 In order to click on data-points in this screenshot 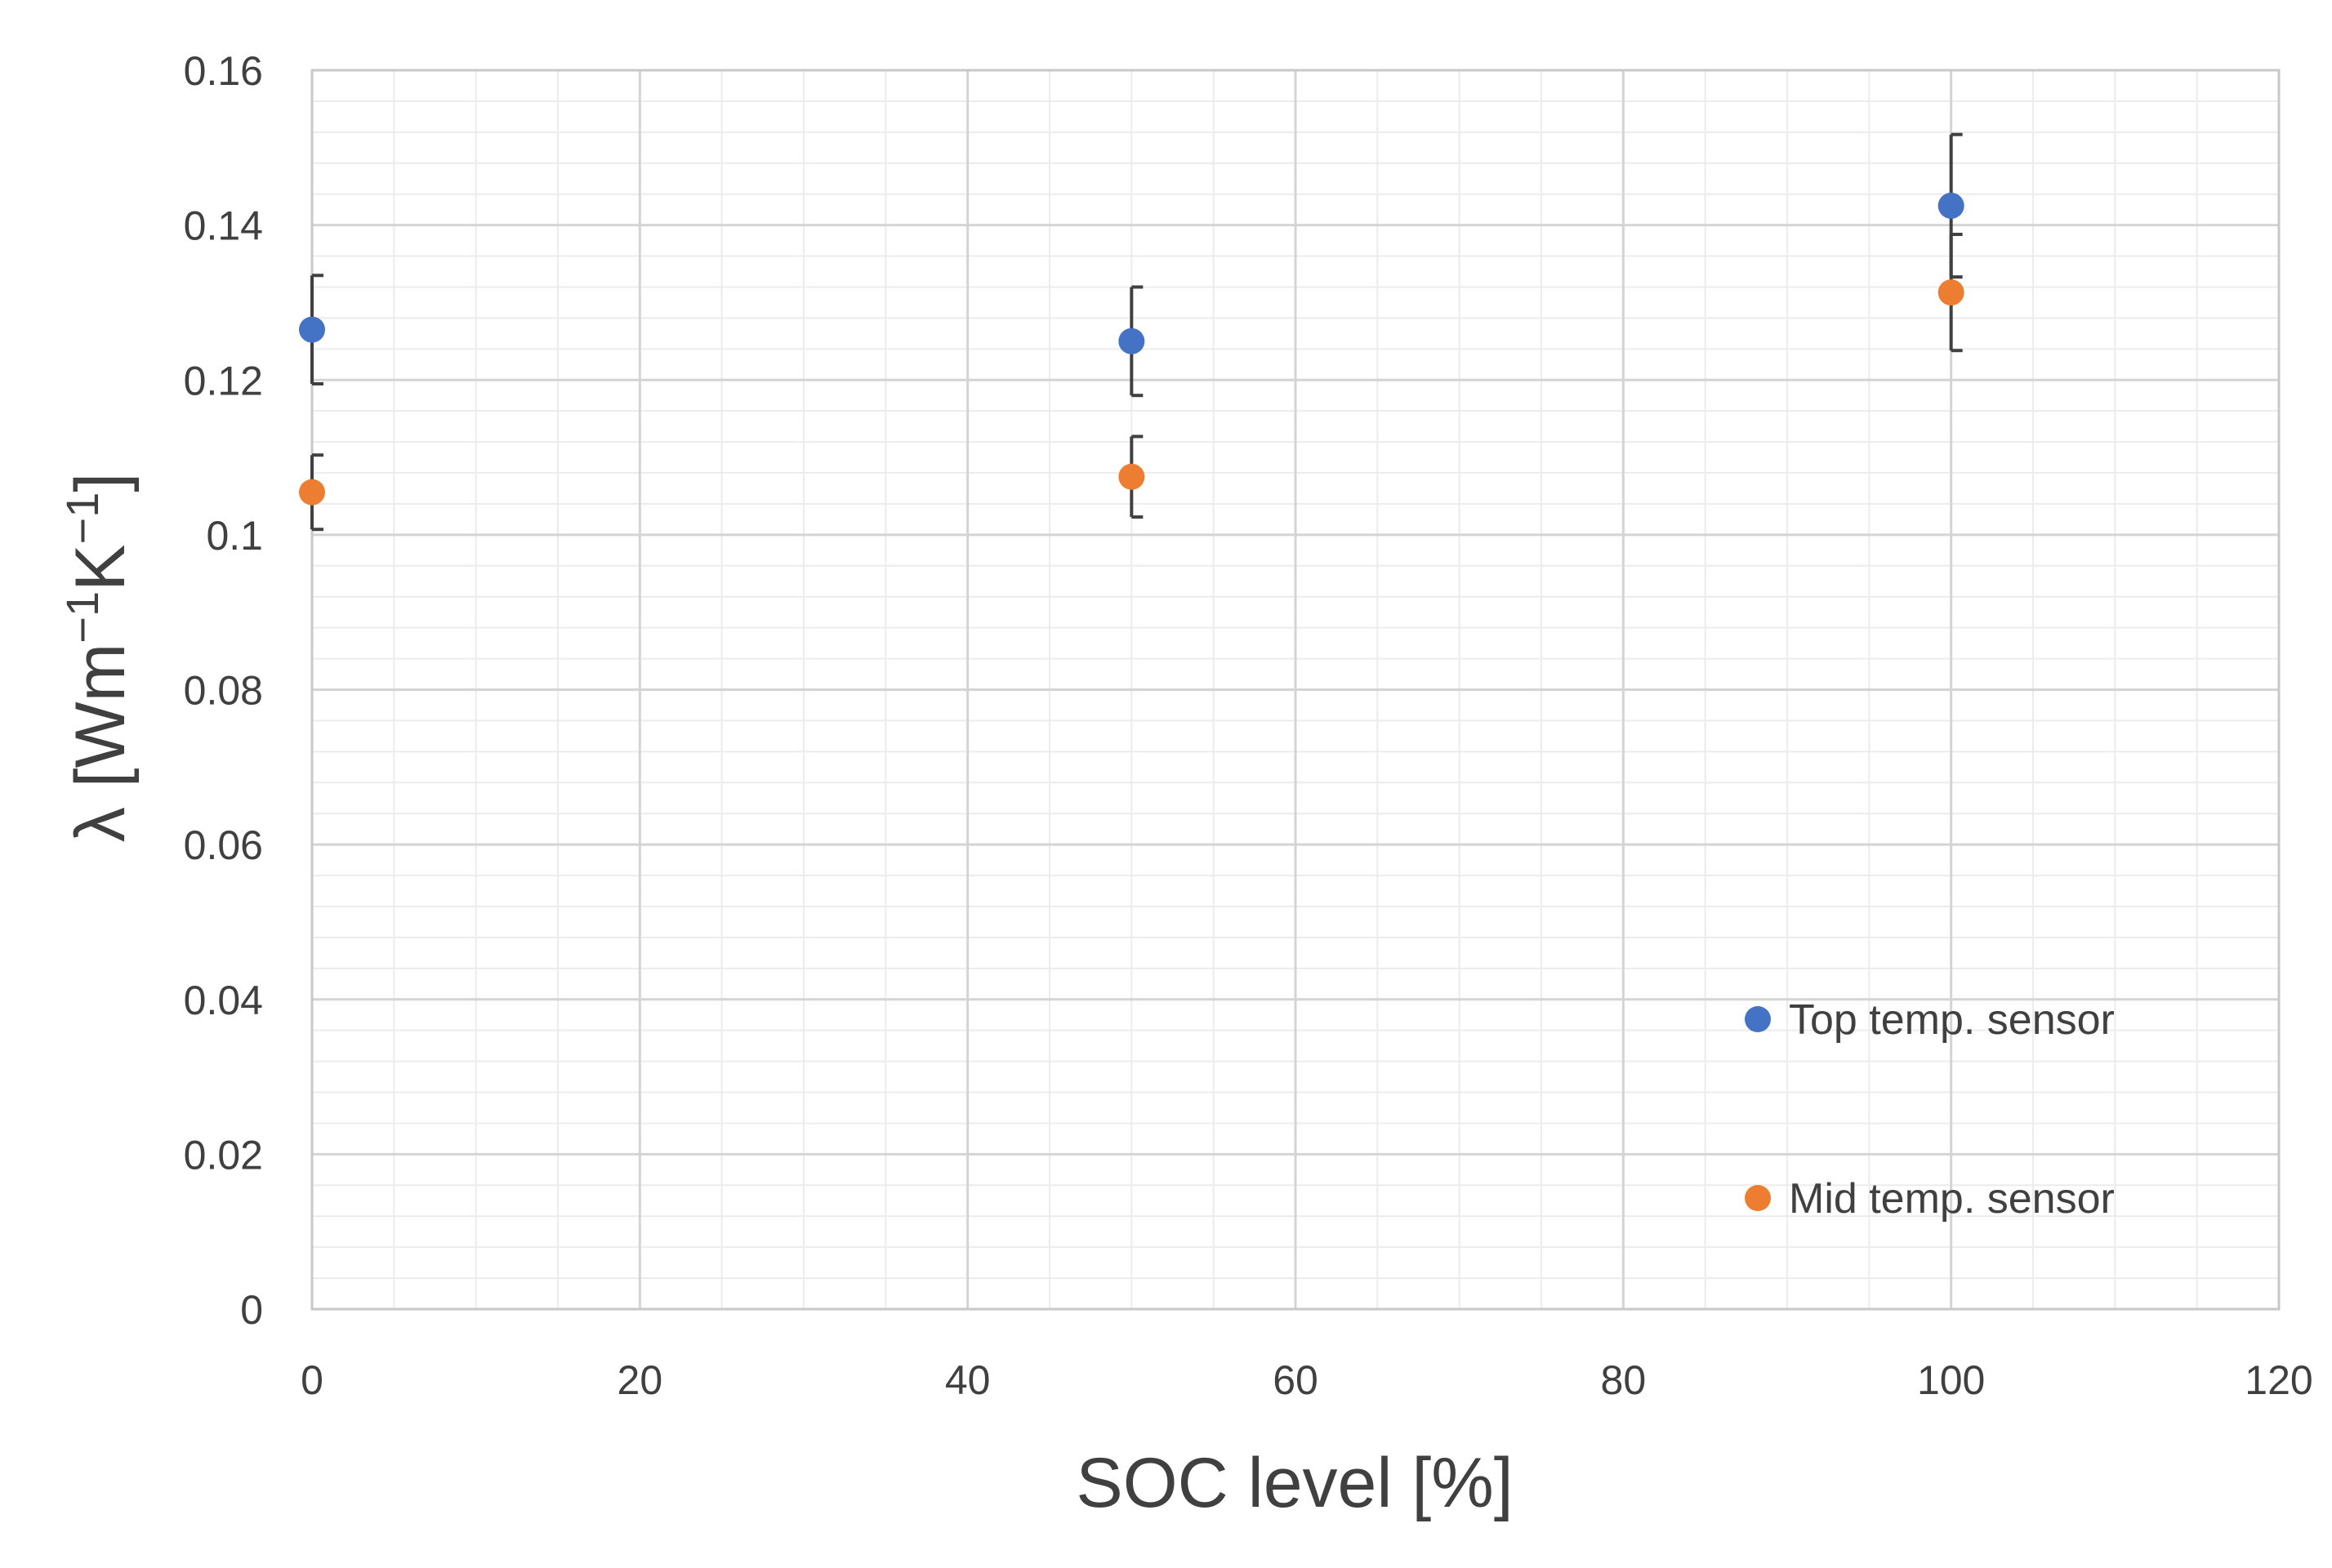, I will do `click(1131, 349)`.